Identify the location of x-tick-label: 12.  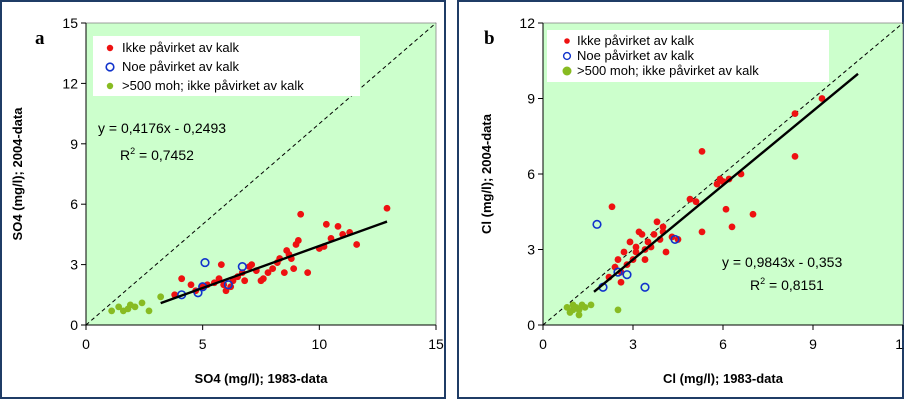
(899, 344).